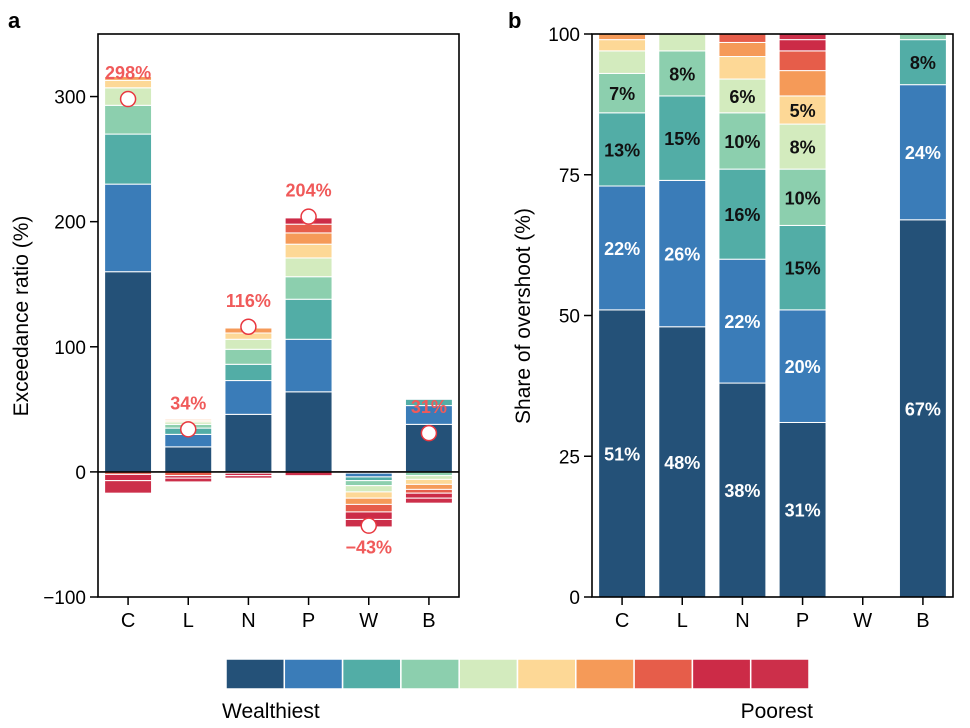 Image resolution: width=970 pixels, height=728 pixels. What do you see at coordinates (80, 473) in the screenshot?
I see `y-tick-label: 0` at bounding box center [80, 473].